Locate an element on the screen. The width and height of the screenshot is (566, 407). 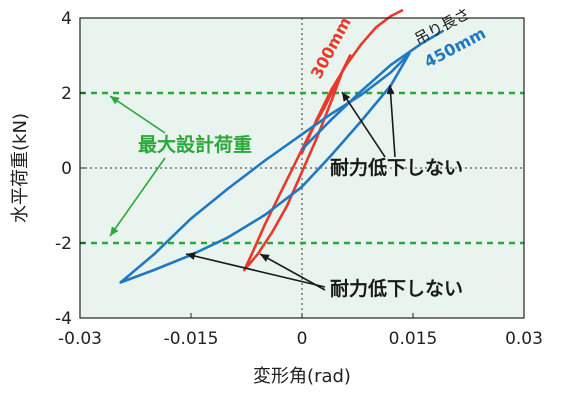
x-tick-label: -0.015 is located at coordinates (191, 339).